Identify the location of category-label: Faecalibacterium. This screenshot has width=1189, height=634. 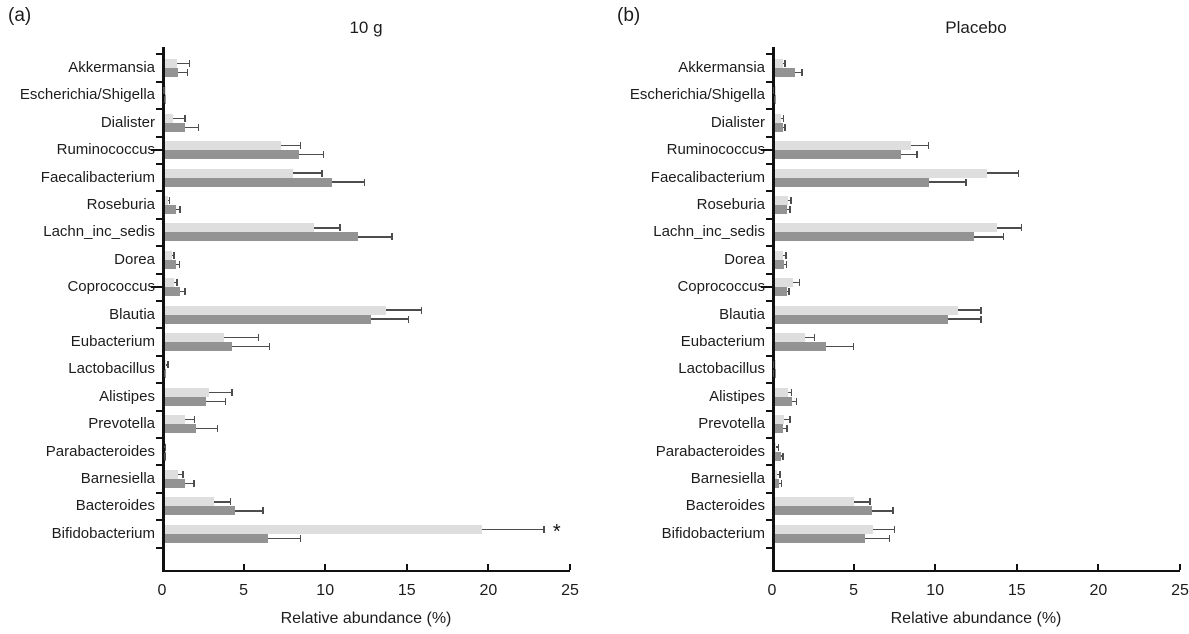
(707, 177).